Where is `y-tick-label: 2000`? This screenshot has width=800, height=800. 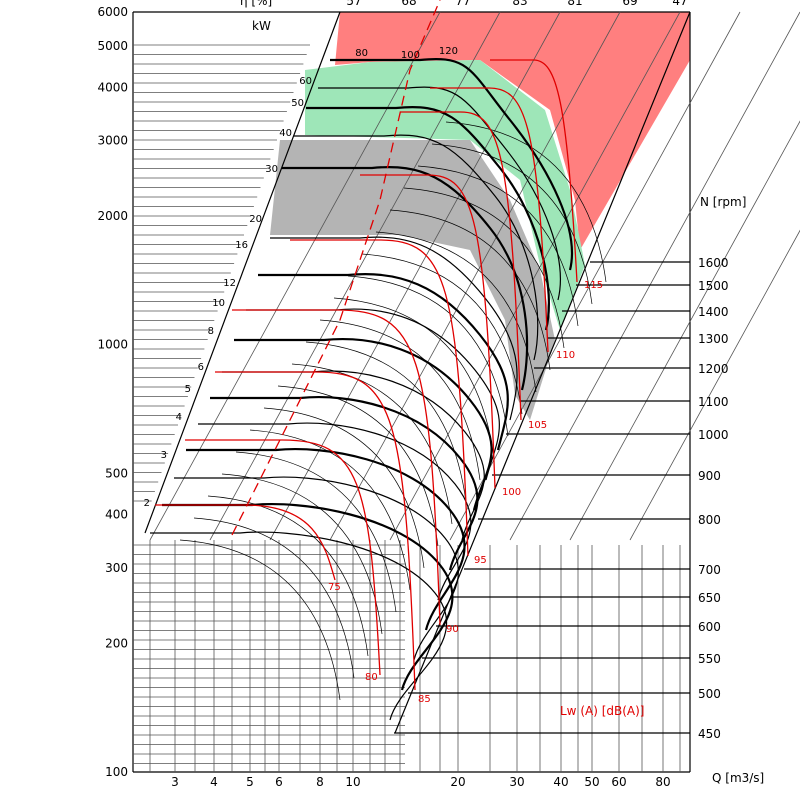 y-tick-label: 2000 is located at coordinates (112, 216).